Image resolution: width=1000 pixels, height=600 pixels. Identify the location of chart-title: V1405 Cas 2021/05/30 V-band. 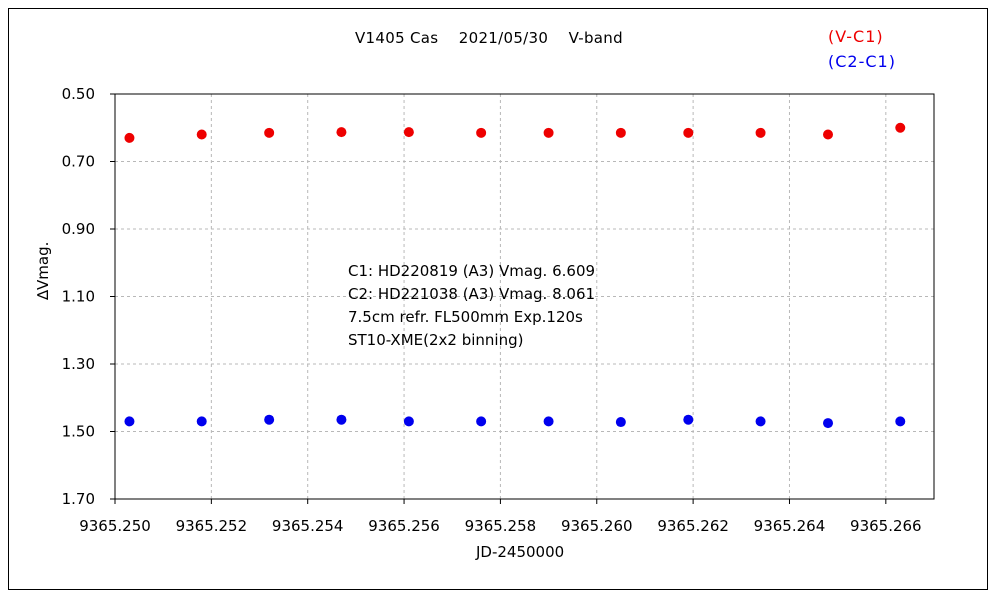
(489, 38).